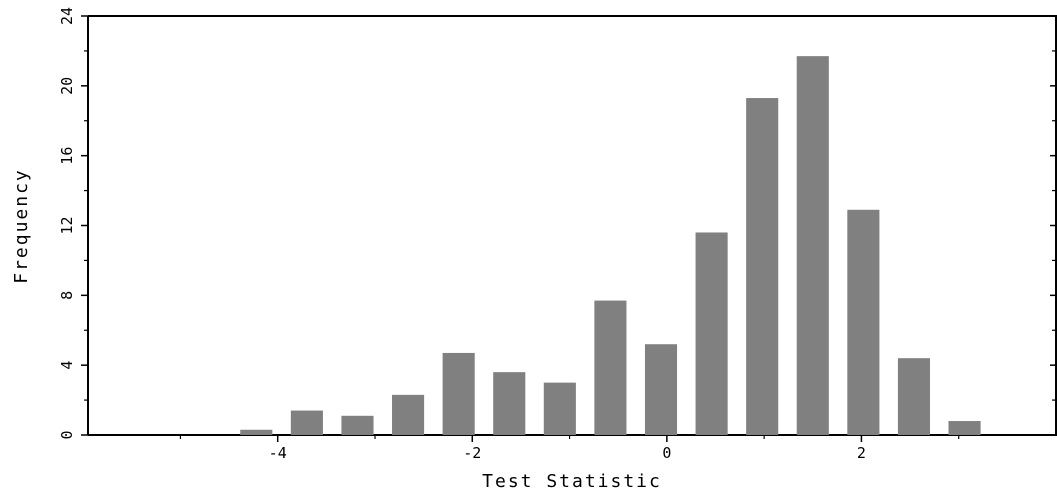  Describe the element at coordinates (861, 453) in the screenshot. I see `x-tick-label: 2` at that location.